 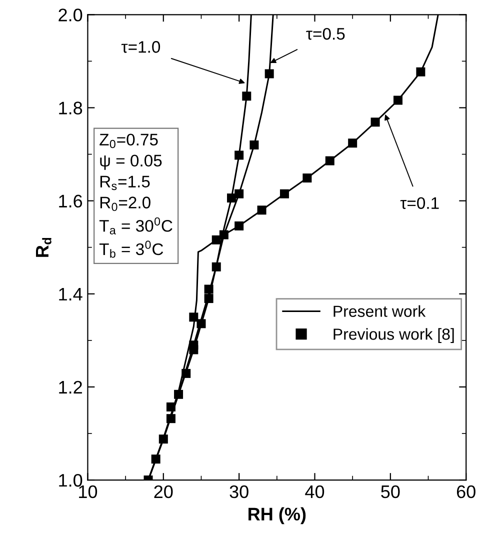 What do you see at coordinates (140, 47) in the screenshot?
I see `annotation: τ=1.0` at bounding box center [140, 47].